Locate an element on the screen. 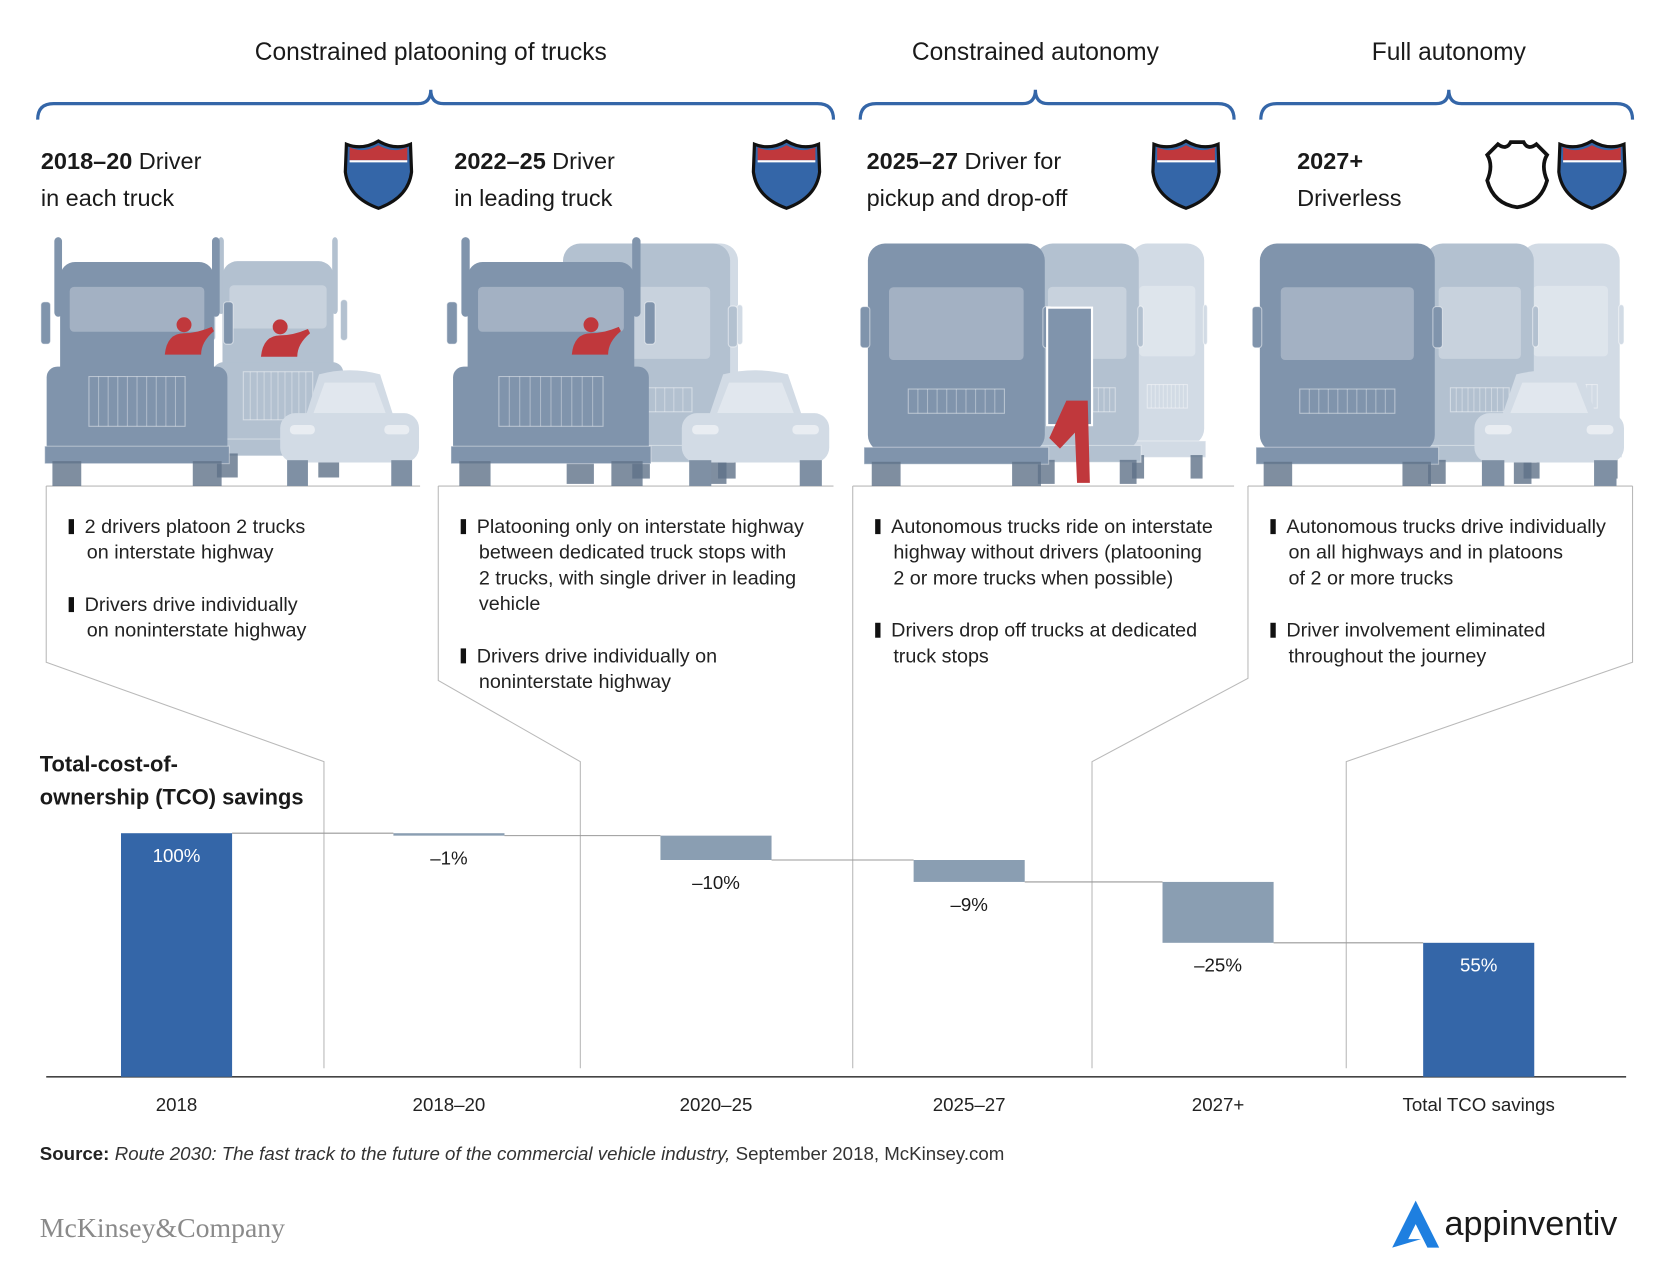 Image resolution: width=1667 pixels, height=1284 pixels. total-bar is located at coordinates (176, 955).